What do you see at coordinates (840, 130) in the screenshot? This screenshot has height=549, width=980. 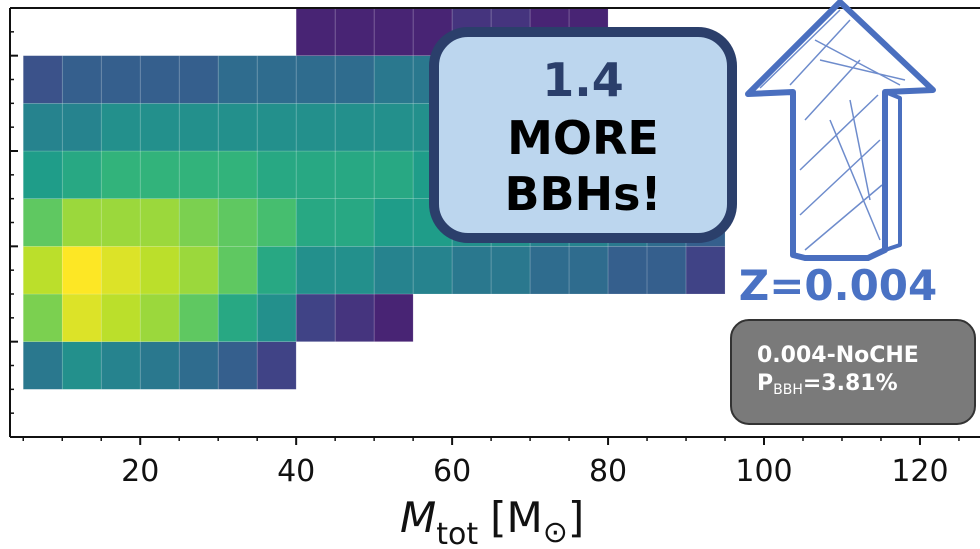 I see `arrow-sketch` at bounding box center [840, 130].